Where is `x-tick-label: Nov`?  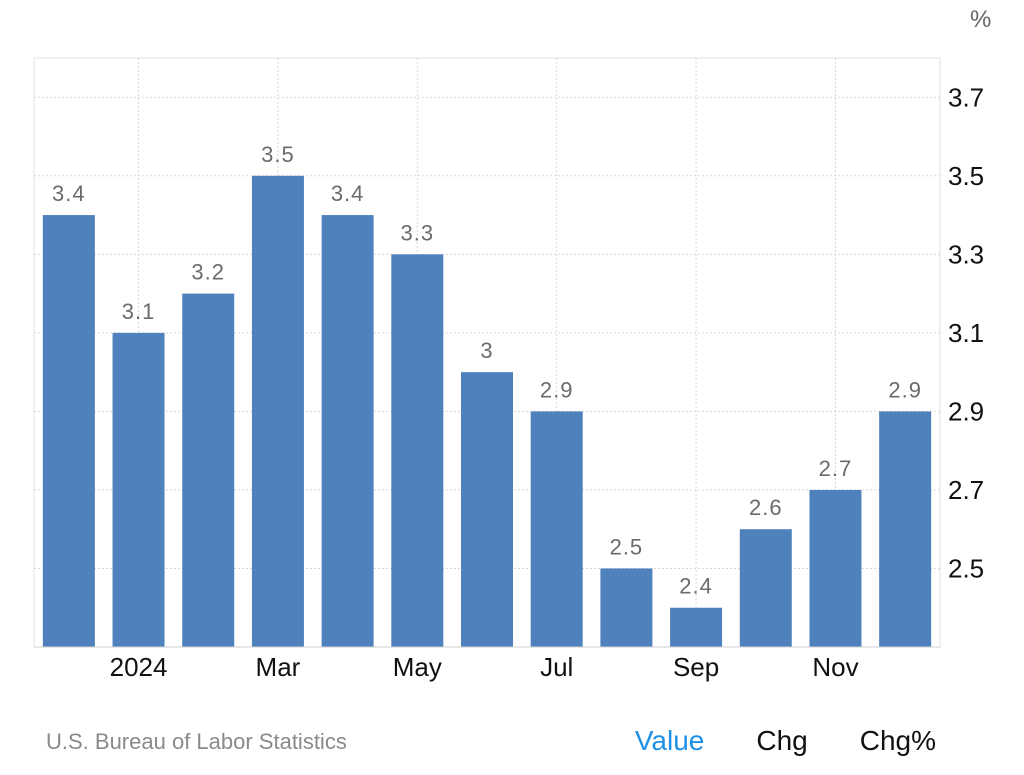 x-tick-label: Nov is located at coordinates (835, 667).